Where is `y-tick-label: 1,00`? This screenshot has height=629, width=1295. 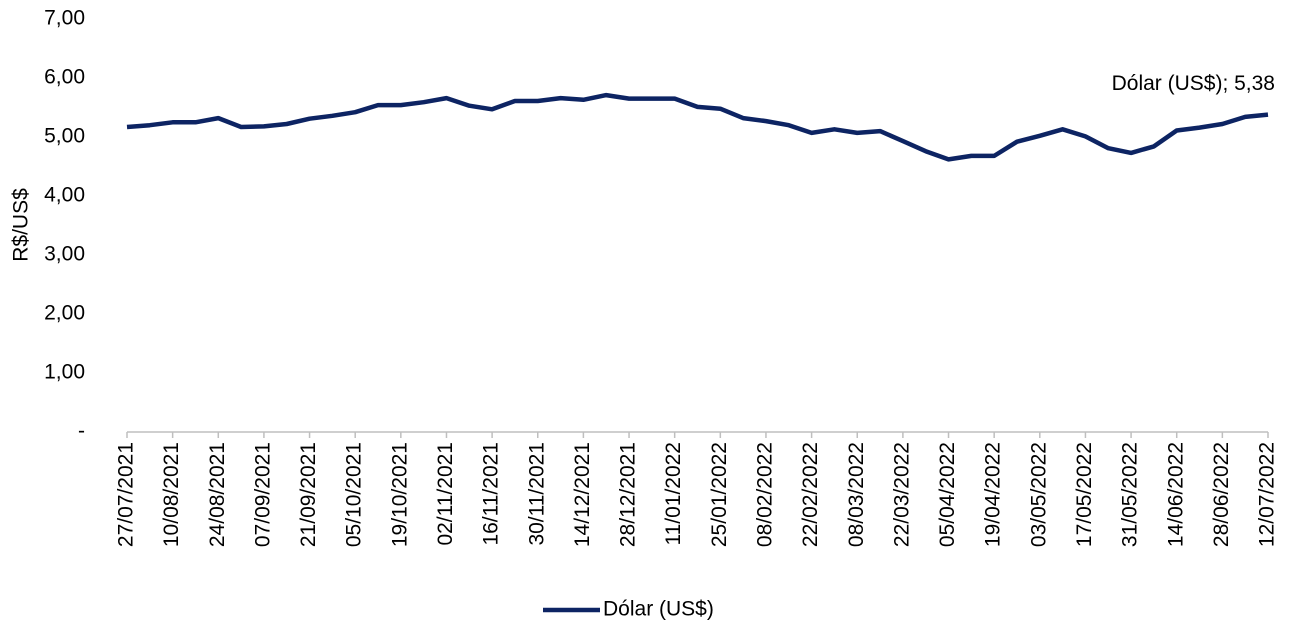 y-tick-label: 1,00 is located at coordinates (64, 372).